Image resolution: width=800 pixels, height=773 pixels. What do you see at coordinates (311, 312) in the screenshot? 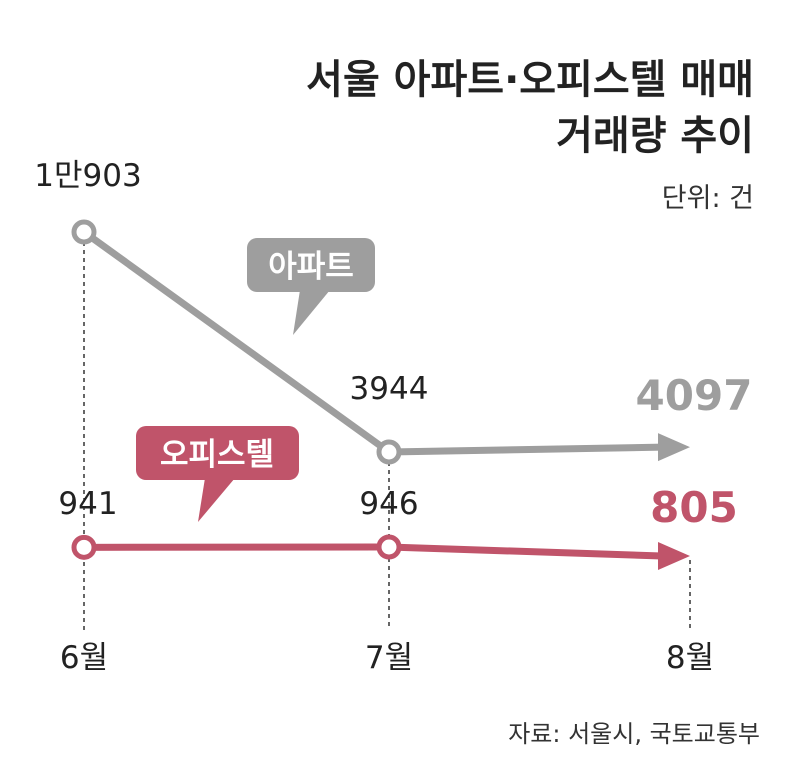
I see `apartment-bubble-pointer` at bounding box center [311, 312].